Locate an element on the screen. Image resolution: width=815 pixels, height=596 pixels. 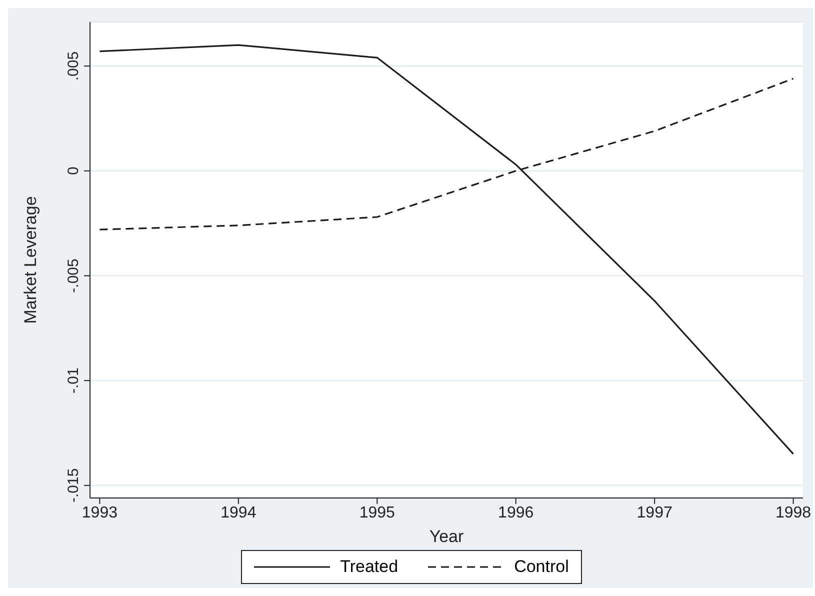
x-tick-label: 1993 is located at coordinates (100, 513).